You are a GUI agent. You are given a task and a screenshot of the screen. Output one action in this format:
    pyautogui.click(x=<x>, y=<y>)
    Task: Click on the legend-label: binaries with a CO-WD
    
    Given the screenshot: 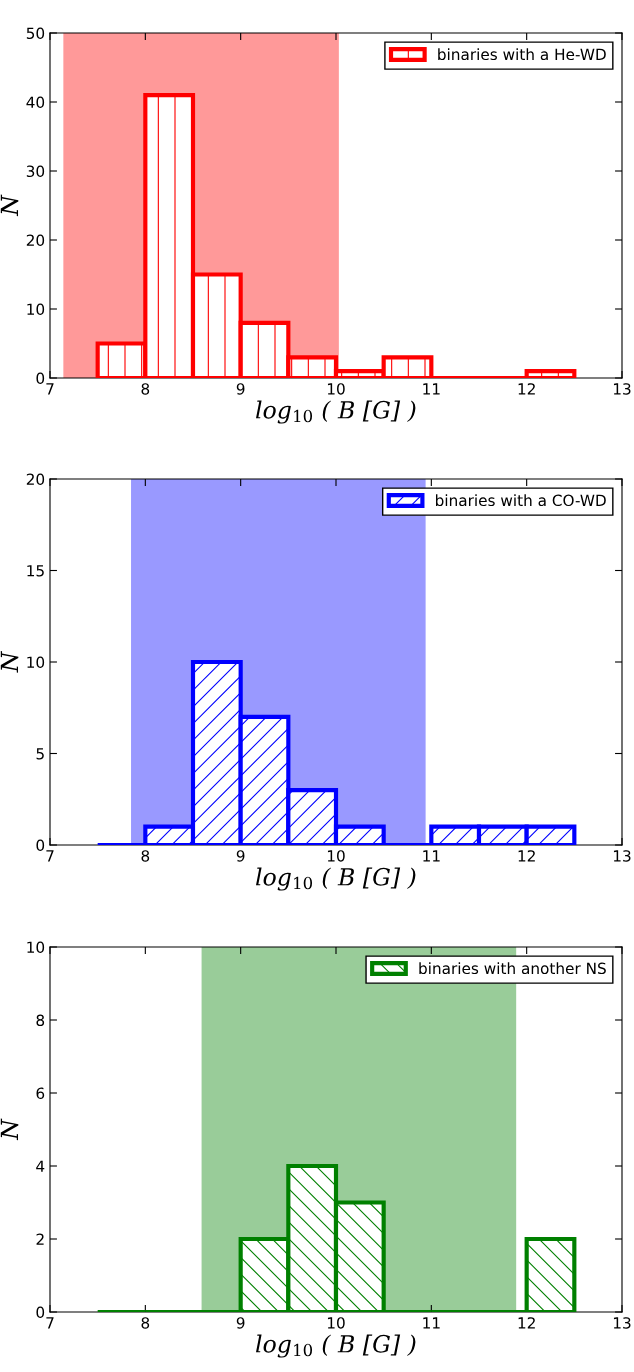 What is the action you would take?
    pyautogui.click(x=521, y=500)
    